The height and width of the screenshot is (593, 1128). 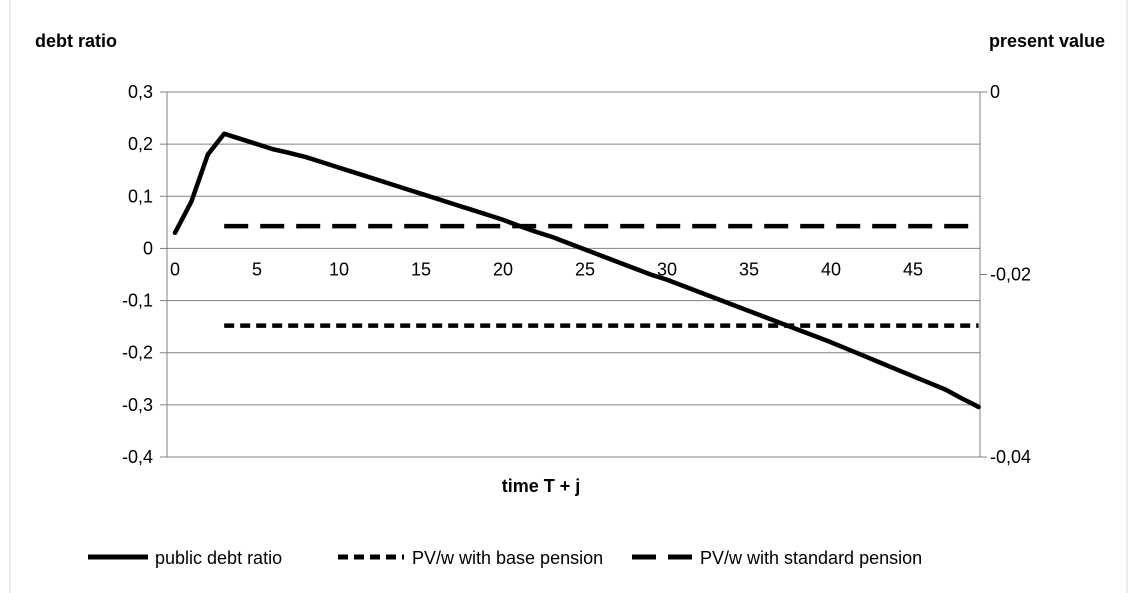 What do you see at coordinates (995, 92) in the screenshot?
I see `right-tick-label: 0` at bounding box center [995, 92].